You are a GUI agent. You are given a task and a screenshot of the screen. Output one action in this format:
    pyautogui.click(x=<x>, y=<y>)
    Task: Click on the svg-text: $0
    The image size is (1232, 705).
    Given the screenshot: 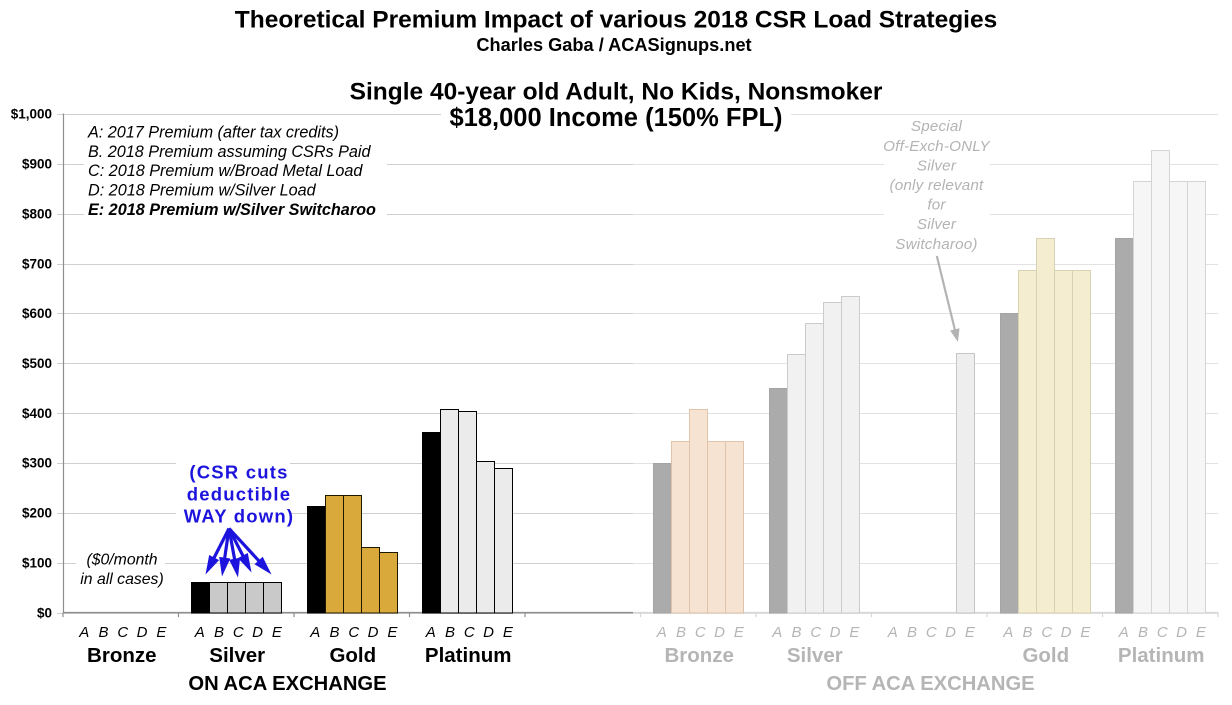 What is the action you would take?
    pyautogui.click(x=44, y=612)
    